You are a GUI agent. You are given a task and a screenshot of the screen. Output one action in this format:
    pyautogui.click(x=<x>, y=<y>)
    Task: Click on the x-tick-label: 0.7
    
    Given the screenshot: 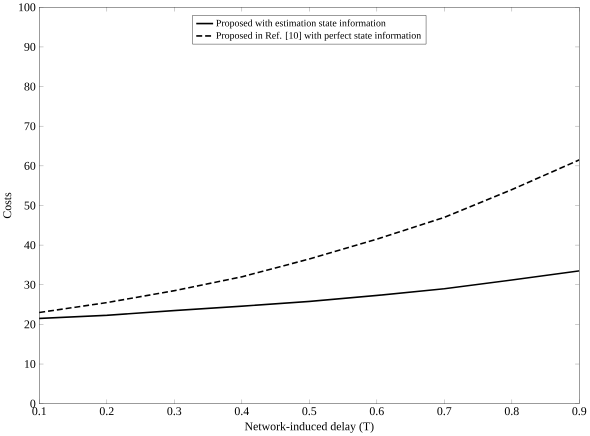 What is the action you would take?
    pyautogui.click(x=444, y=411)
    